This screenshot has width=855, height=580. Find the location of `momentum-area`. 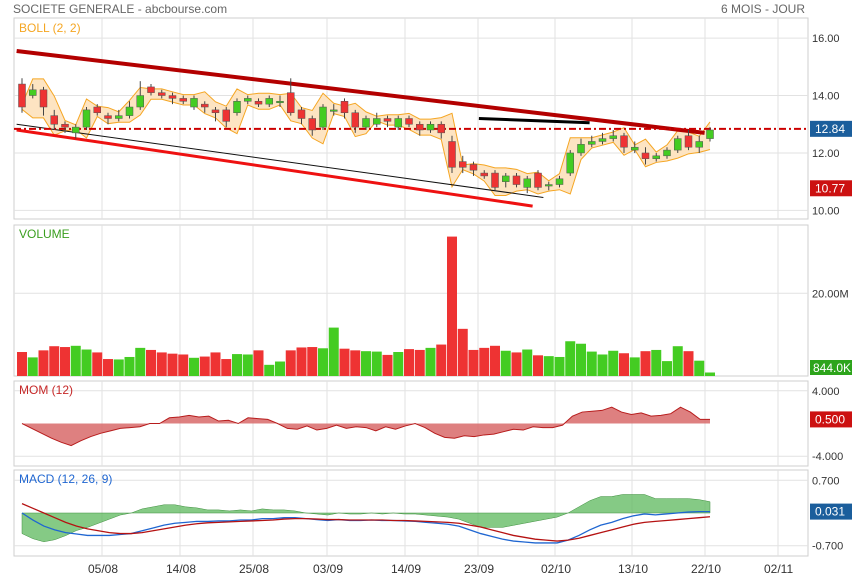

momentum-area is located at coordinates (366, 426).